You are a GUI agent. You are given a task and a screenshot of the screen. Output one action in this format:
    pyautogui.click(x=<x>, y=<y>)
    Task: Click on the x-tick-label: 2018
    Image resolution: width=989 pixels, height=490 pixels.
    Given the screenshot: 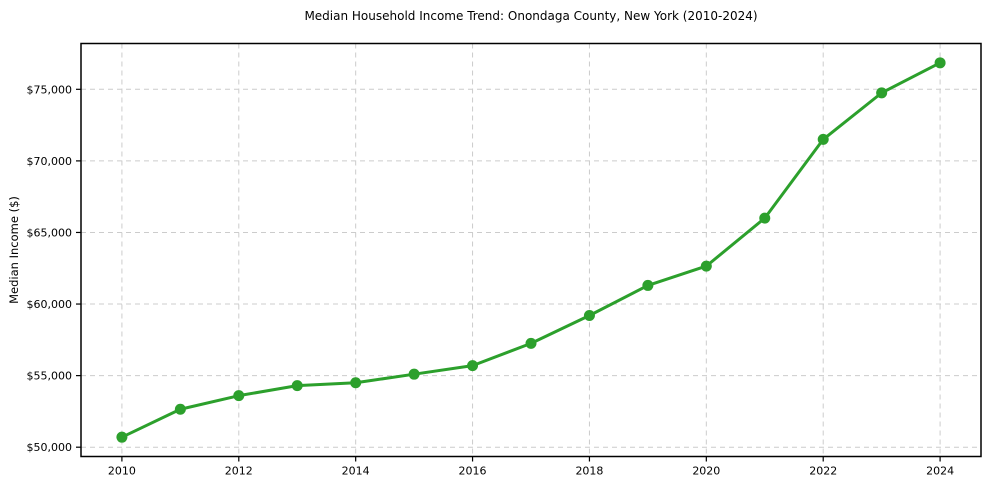 What is the action you would take?
    pyautogui.click(x=589, y=471)
    